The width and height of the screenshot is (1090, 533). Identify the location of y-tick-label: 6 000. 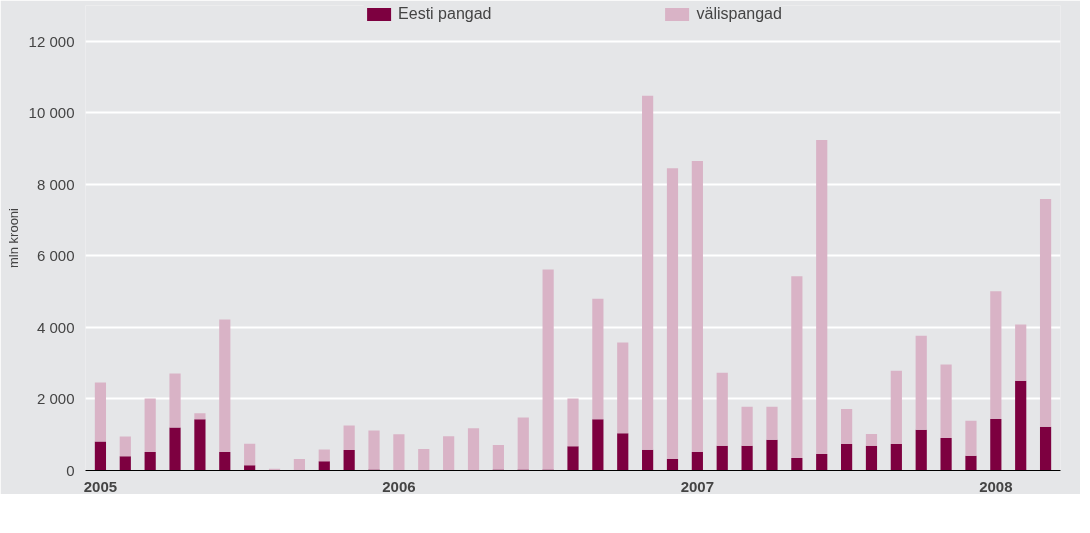
(55, 256).